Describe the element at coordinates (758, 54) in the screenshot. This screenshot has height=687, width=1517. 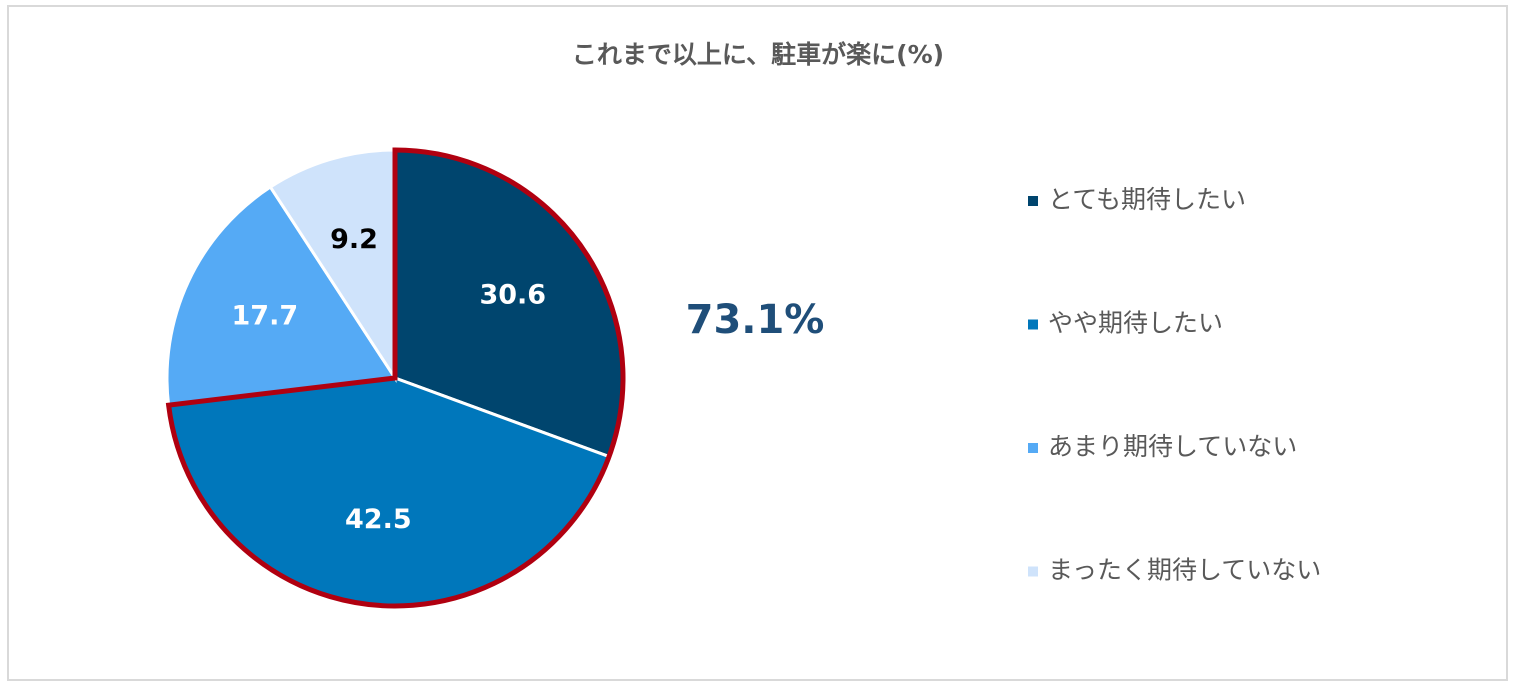
I see `chart-title: これまで以上に、駐車が楽に(%)` at that location.